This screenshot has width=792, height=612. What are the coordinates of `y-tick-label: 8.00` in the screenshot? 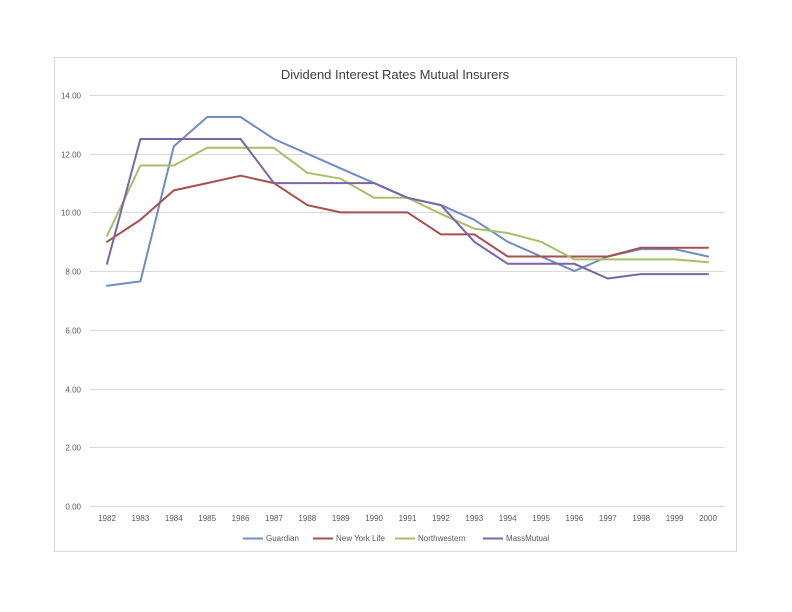 It's located at (73, 272).